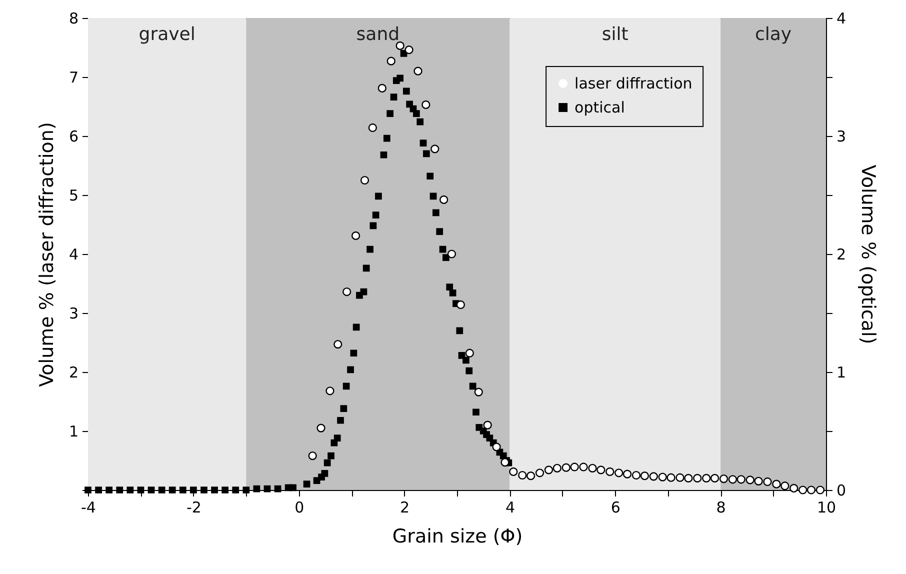  I want to click on x-tick-label: 4, so click(510, 507).